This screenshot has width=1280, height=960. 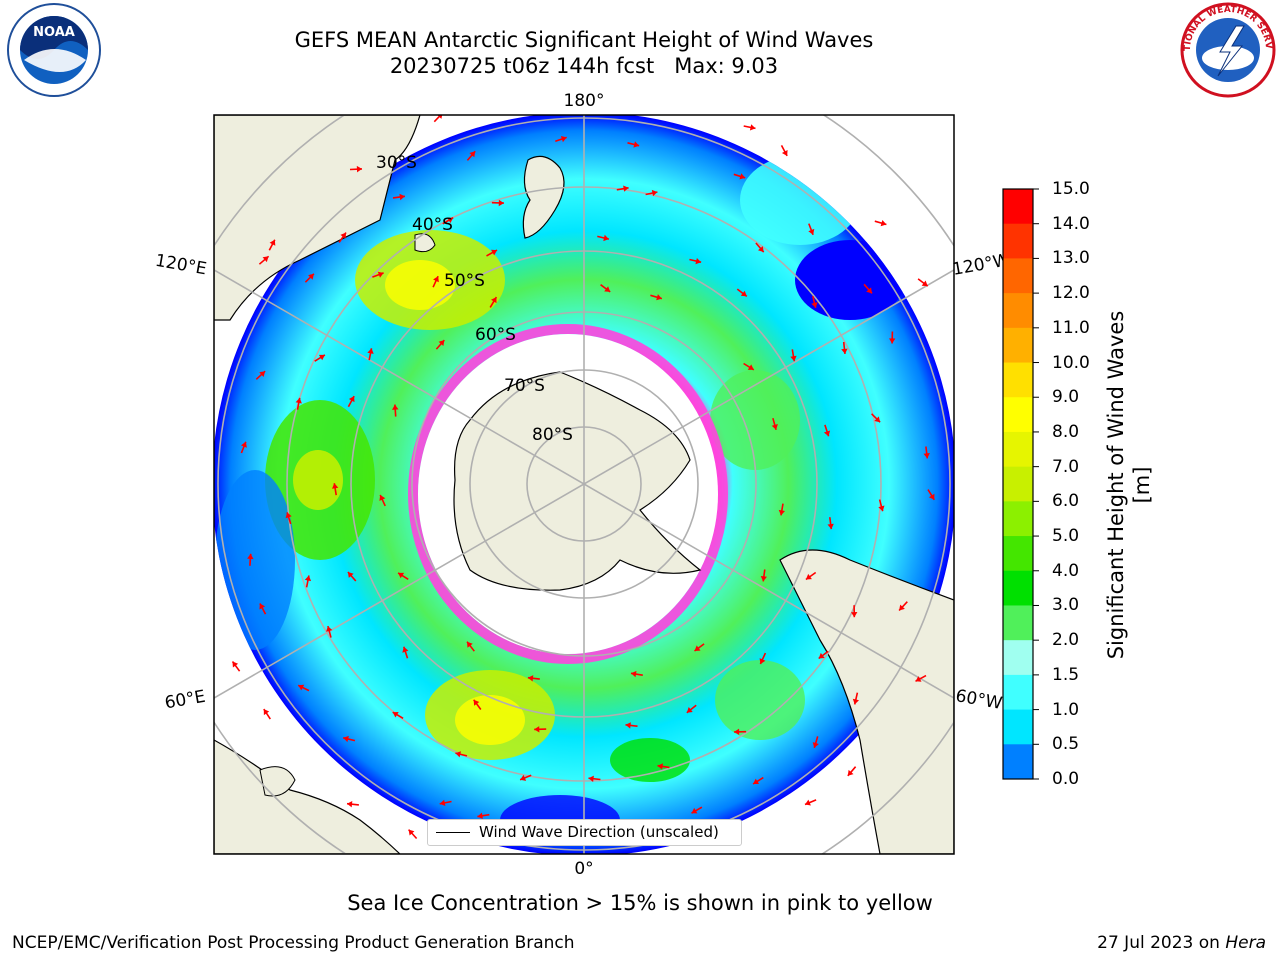 What do you see at coordinates (1227, 50) in the screenshot?
I see `nws-logo: NATIONAL WEATHER SERVICE` at bounding box center [1227, 50].